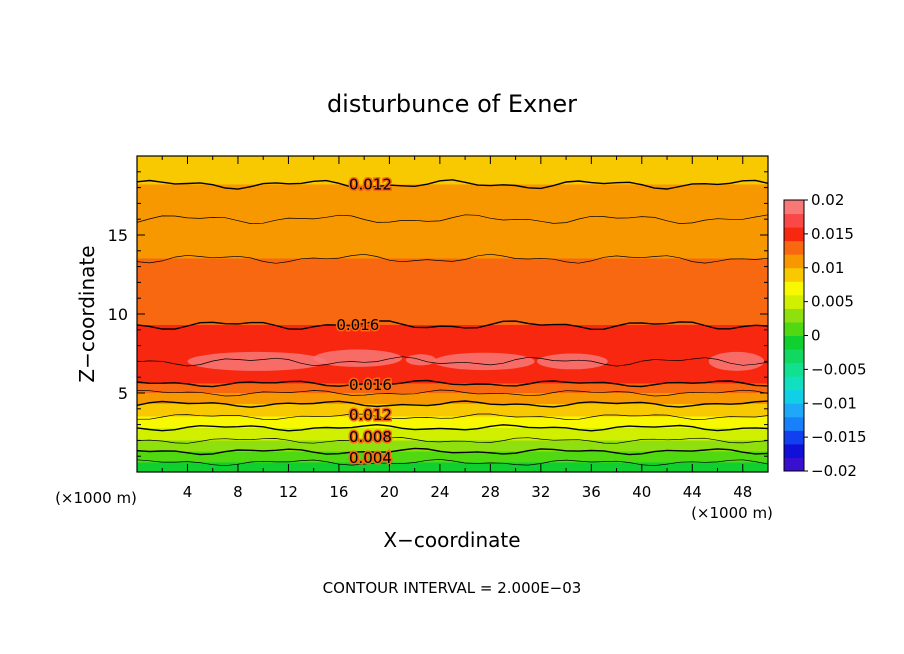 The image size is (904, 654). Describe the element at coordinates (692, 492) in the screenshot. I see `x-tick-label: 44` at that location.